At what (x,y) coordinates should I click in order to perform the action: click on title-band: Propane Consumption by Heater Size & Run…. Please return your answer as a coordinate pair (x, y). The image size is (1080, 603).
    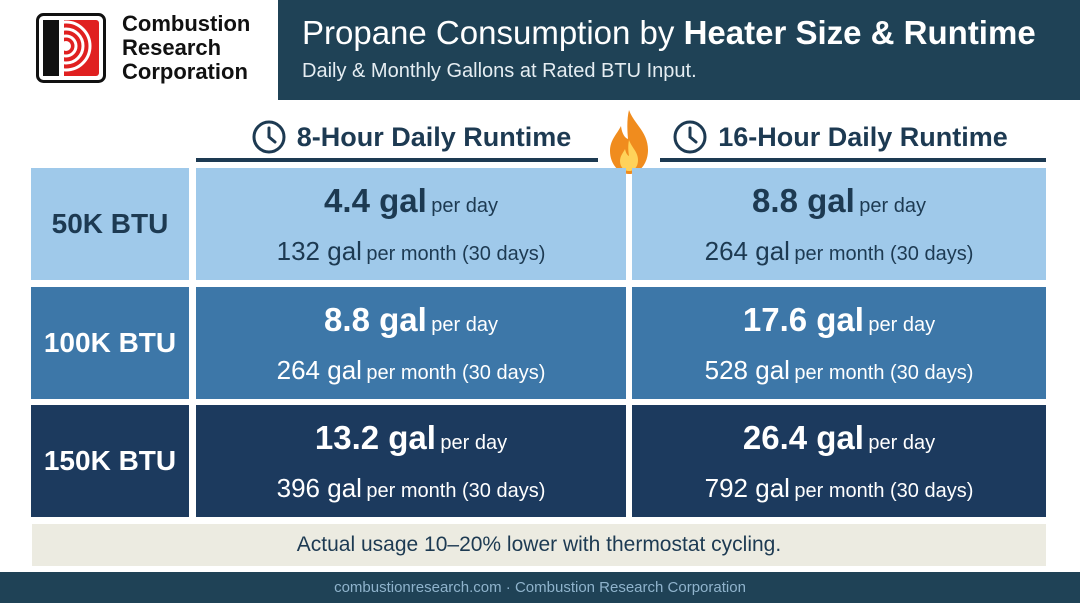
    Looking at the image, I should click on (679, 50).